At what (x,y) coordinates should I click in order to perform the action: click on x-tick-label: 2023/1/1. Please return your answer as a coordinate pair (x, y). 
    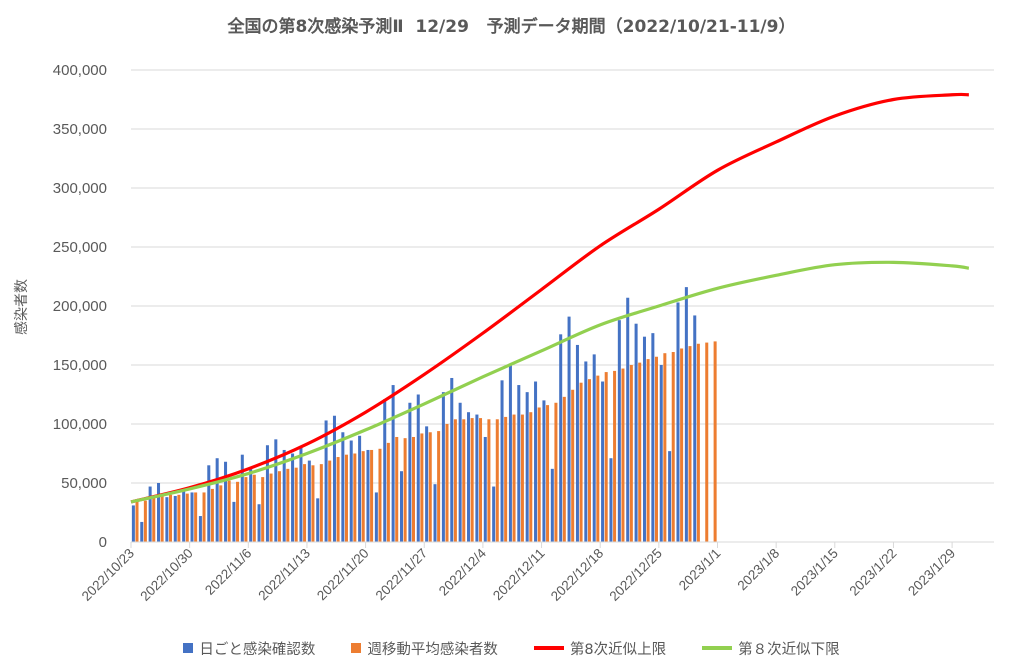
    Looking at the image, I should click on (700, 570).